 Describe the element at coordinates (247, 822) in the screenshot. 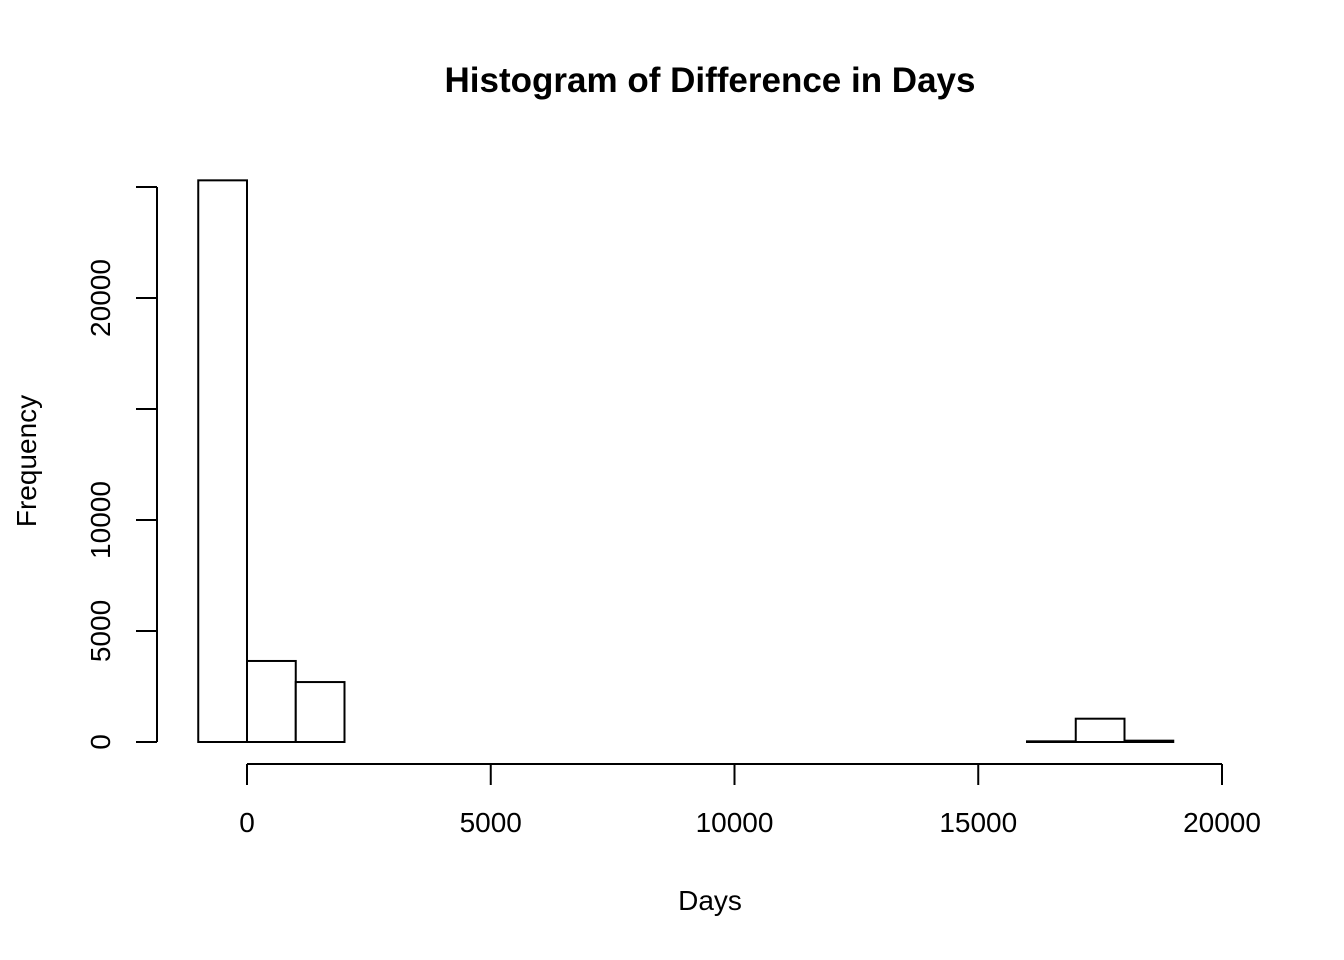

I see `x-tick-label: 0` at that location.